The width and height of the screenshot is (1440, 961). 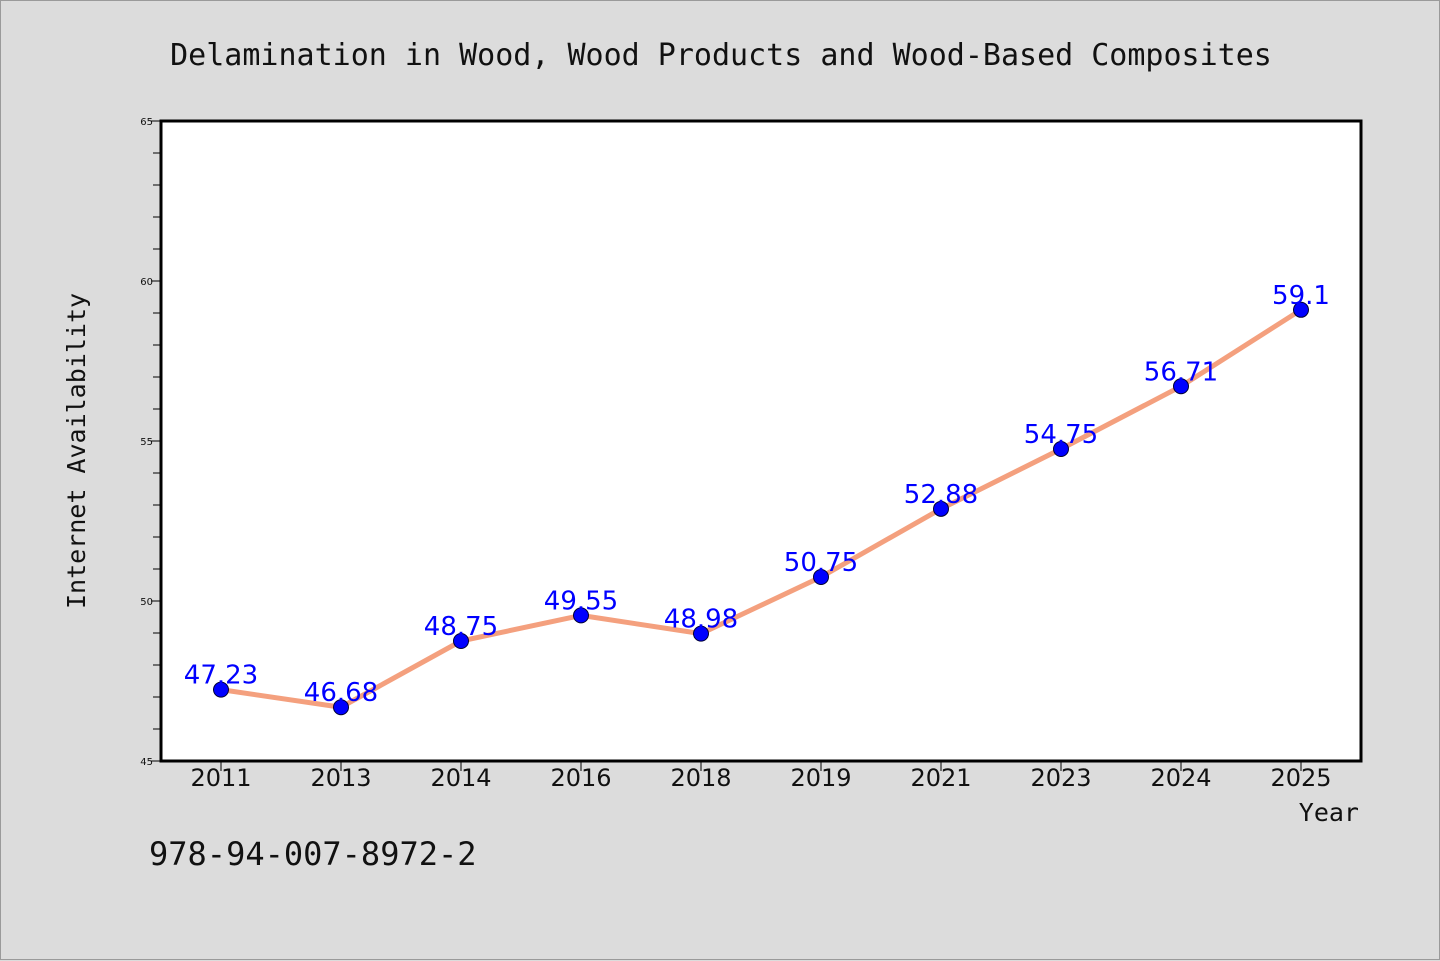 I want to click on x-tick-label: 2025, so click(x=1300, y=778).